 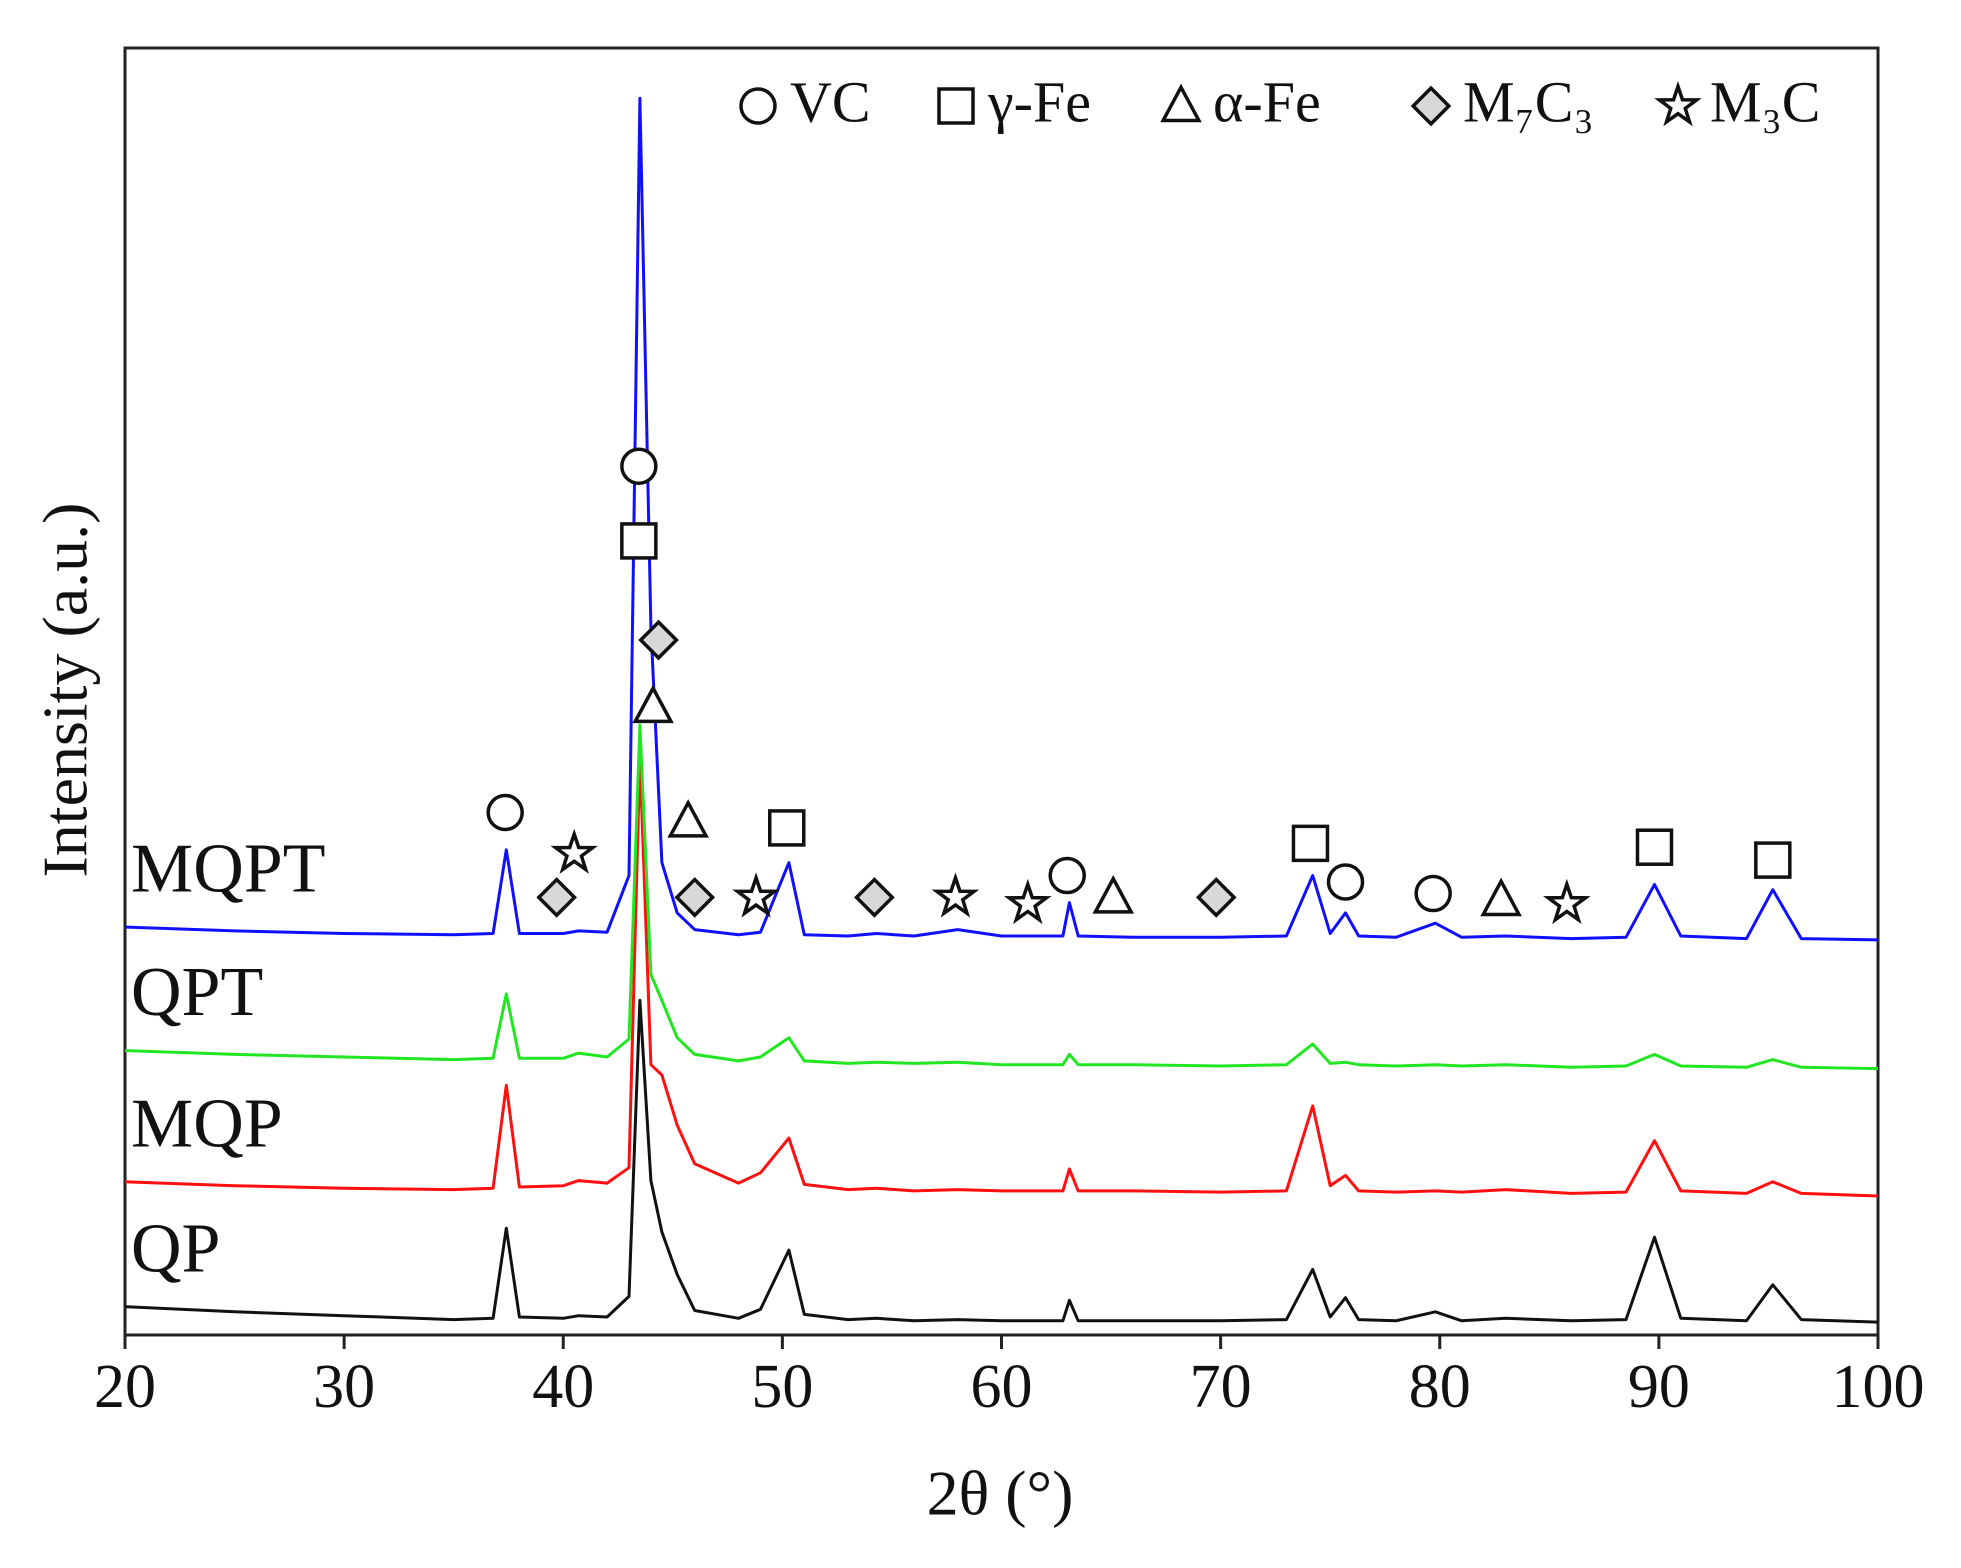 What do you see at coordinates (207, 1123) in the screenshot?
I see `series-label: MQP` at bounding box center [207, 1123].